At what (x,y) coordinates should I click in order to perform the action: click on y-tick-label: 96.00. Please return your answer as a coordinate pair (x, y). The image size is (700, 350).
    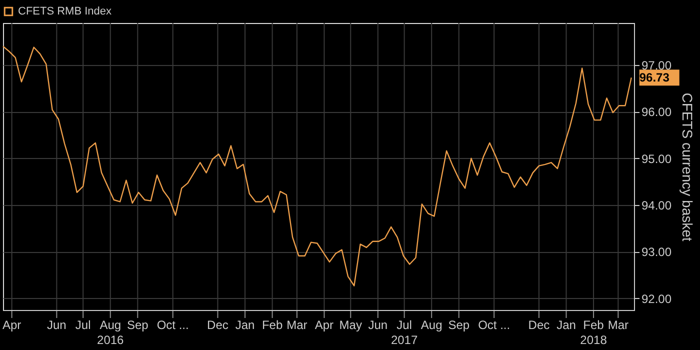
    Looking at the image, I should click on (657, 112).